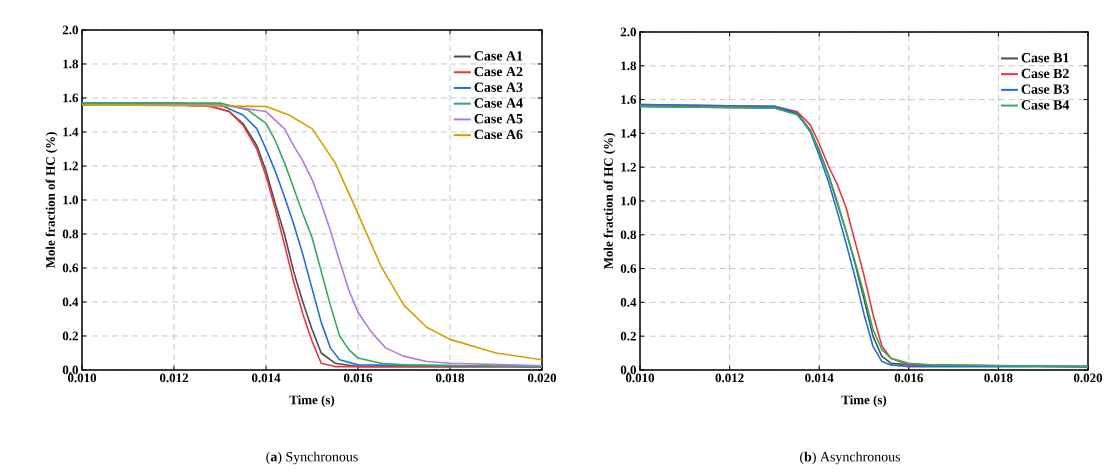 Image resolution: width=1113 pixels, height=473 pixels. What do you see at coordinates (1045, 58) in the screenshot?
I see `legend-label: Case B1` at bounding box center [1045, 58].